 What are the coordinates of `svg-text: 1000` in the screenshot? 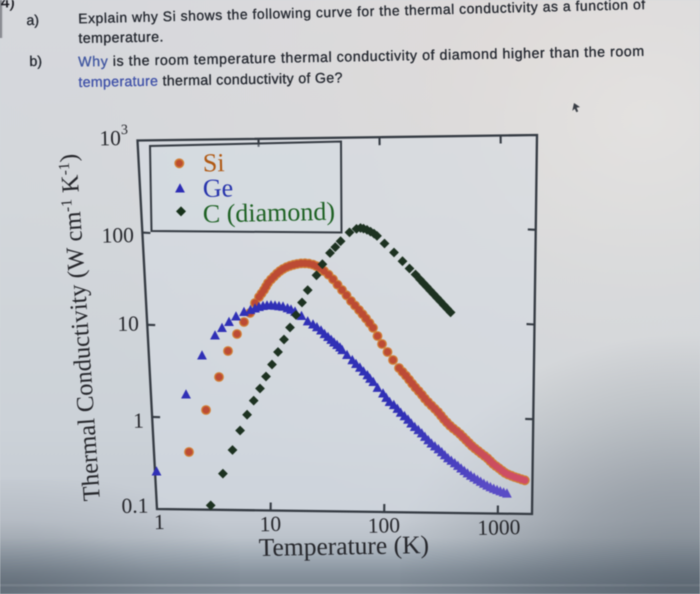 It's located at (498, 527).